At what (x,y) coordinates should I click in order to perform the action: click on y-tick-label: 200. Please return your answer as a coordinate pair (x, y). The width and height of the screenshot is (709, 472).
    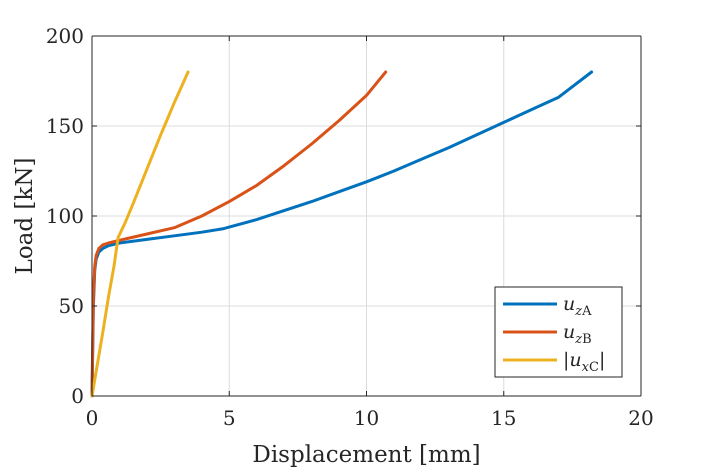
    Looking at the image, I should click on (65, 36).